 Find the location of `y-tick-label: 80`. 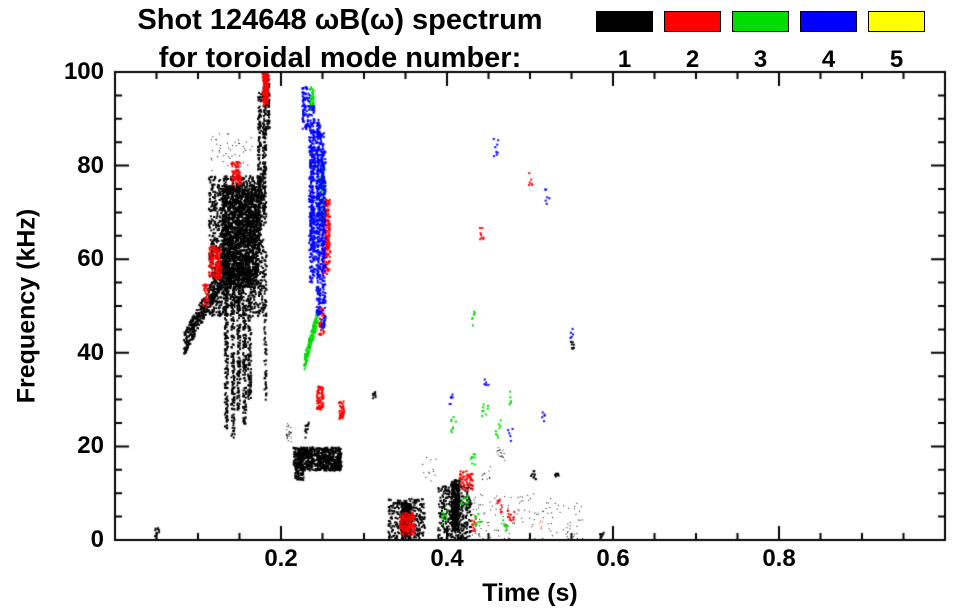

y-tick-label: 80 is located at coordinates (90, 165).